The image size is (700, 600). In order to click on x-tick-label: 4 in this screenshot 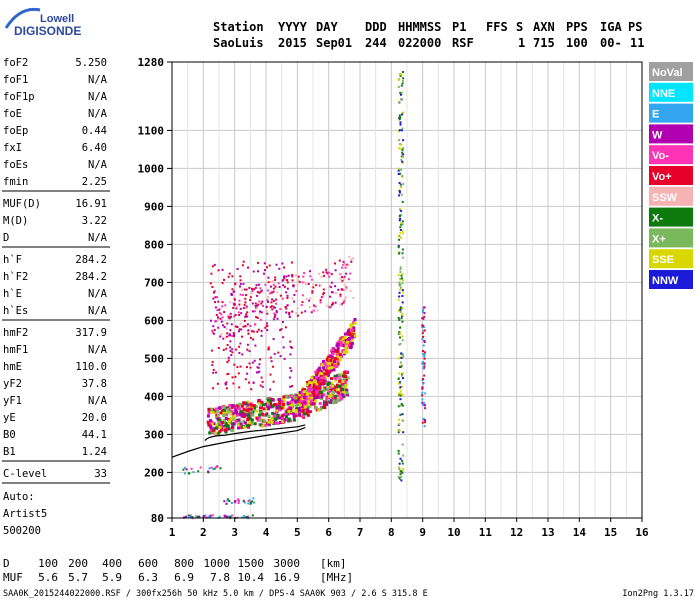, I will do `click(266, 532)`.